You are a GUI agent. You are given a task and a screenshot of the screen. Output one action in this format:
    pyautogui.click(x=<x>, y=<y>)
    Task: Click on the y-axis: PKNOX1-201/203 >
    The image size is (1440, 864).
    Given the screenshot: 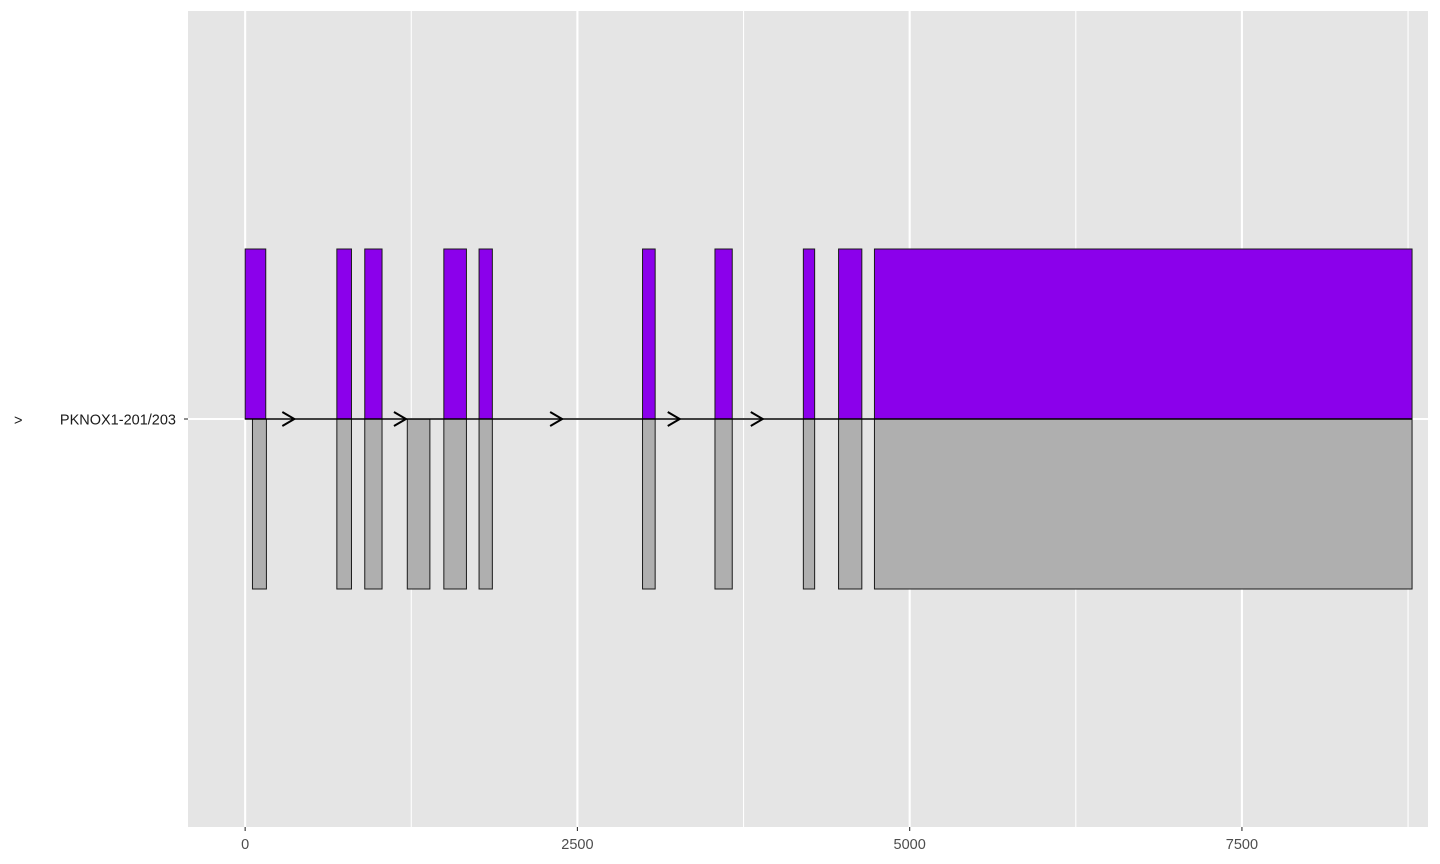 What is the action you would take?
    pyautogui.click(x=101, y=421)
    